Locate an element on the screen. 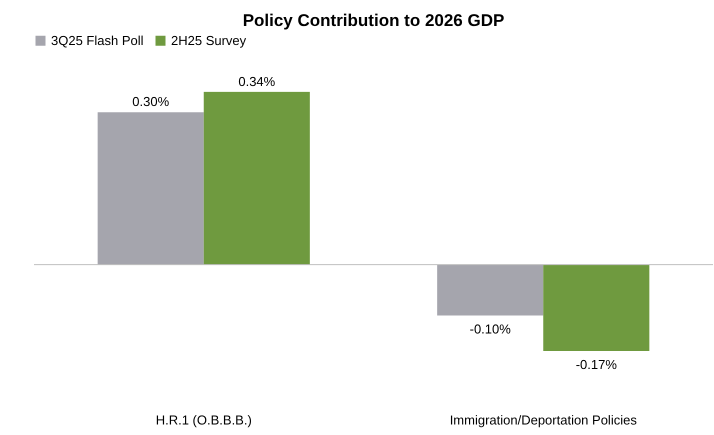 This screenshot has width=714, height=435. legend-label: 3Q25 Flash Poll is located at coordinates (97, 40).